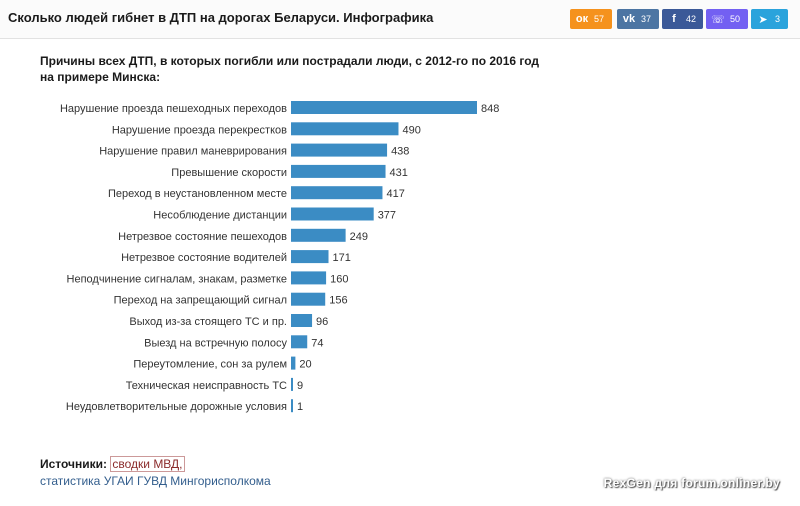 This screenshot has height=506, width=800. I want to click on value-label: 431, so click(399, 173).